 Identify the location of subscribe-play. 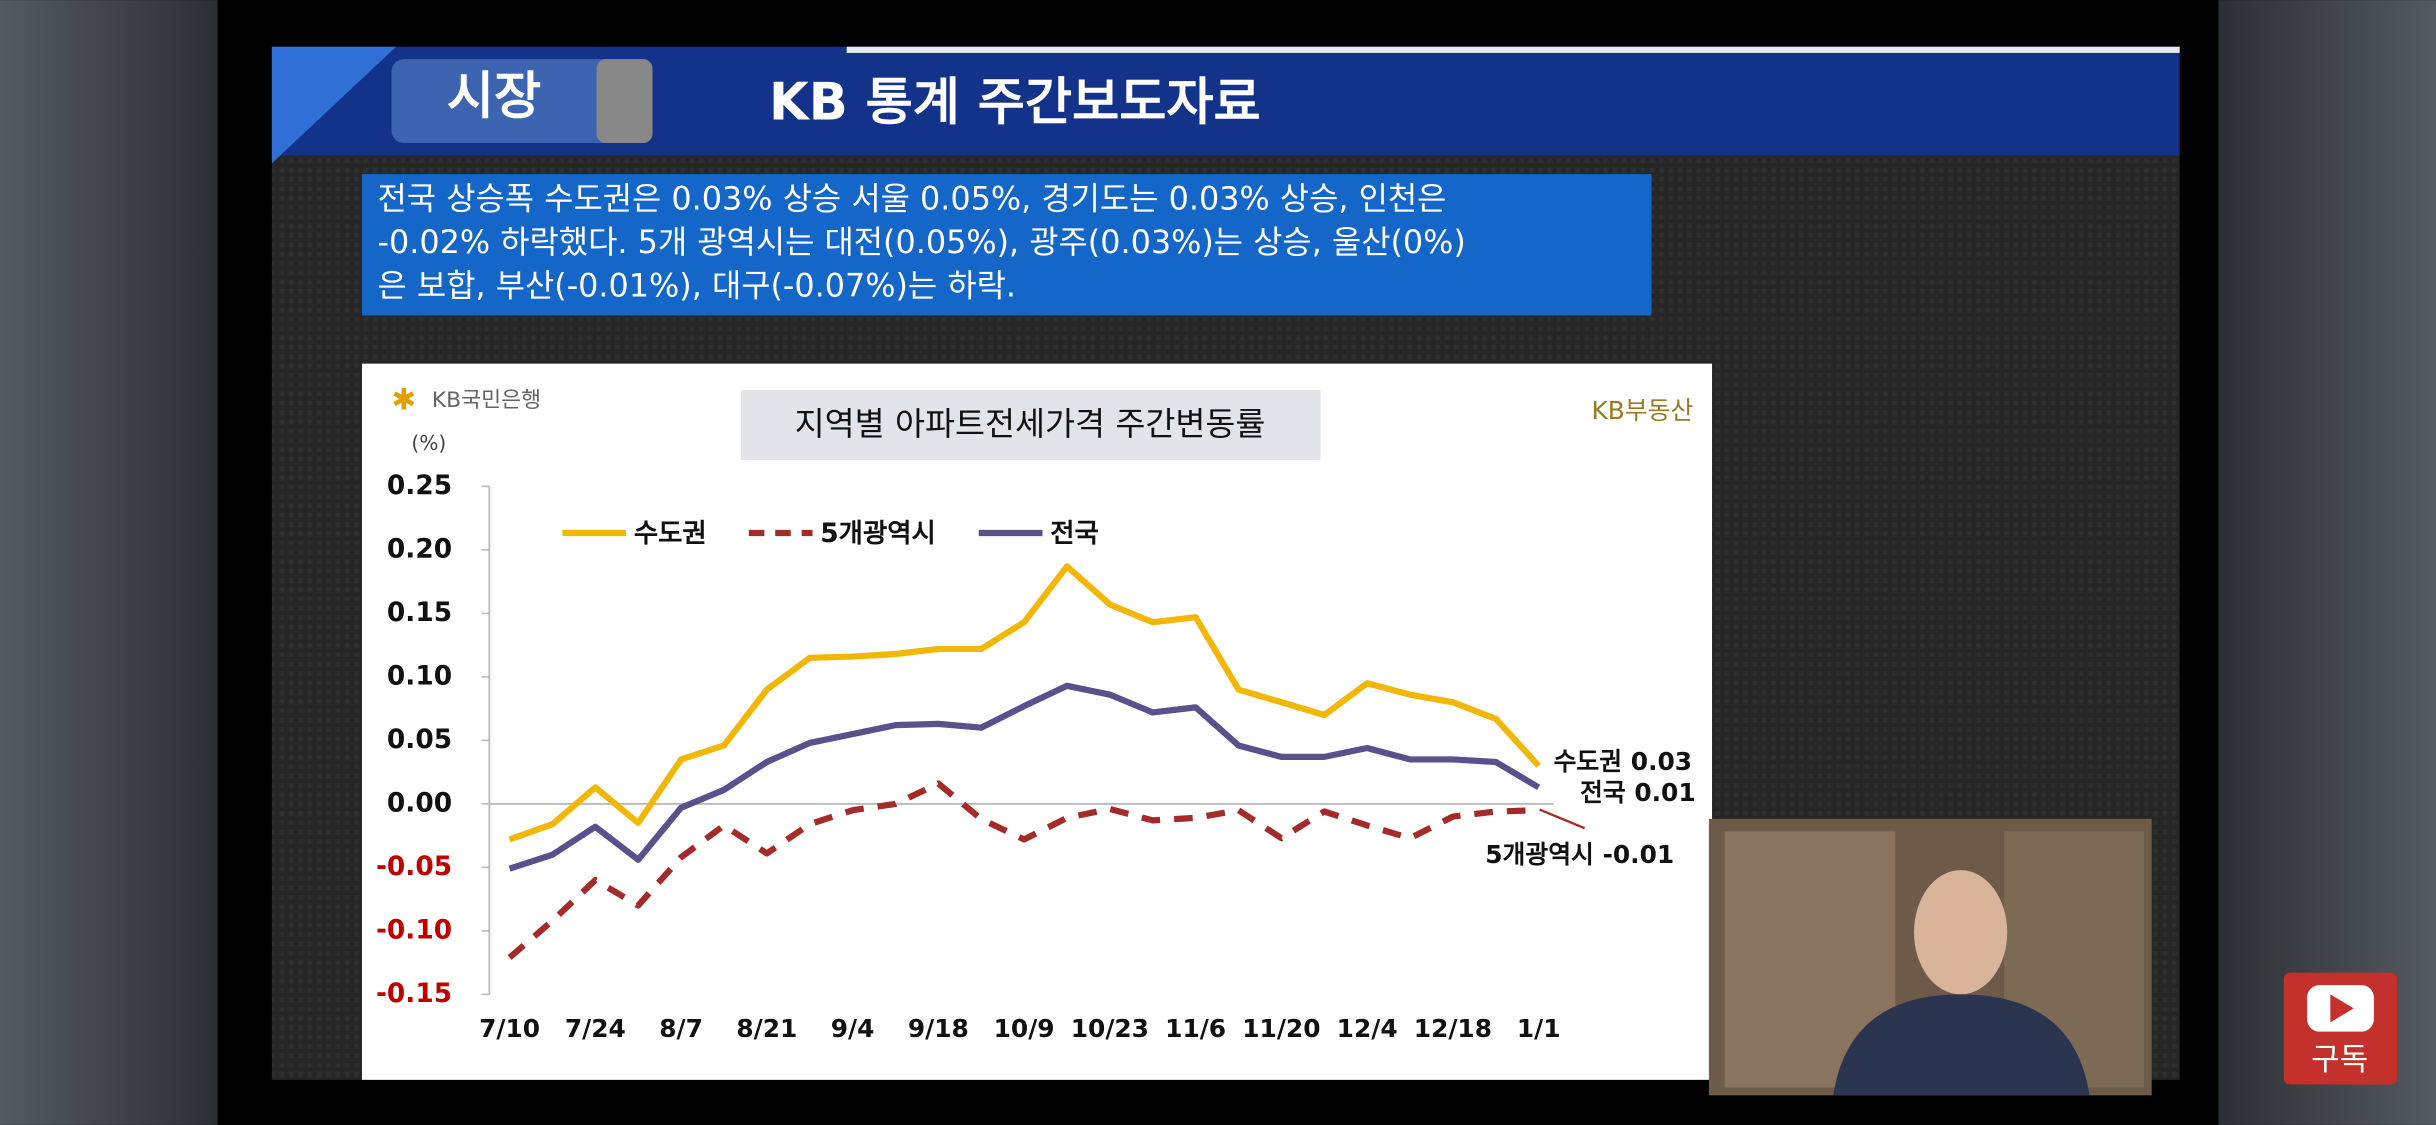
(2342, 1008).